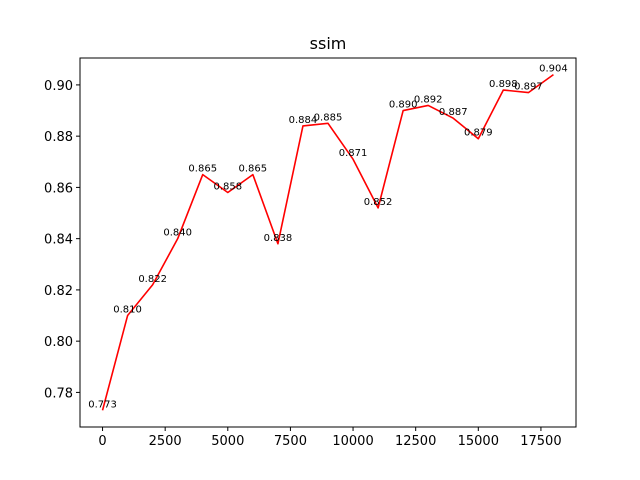 The height and width of the screenshot is (480, 640). I want to click on y-tick-label: 0.86, so click(58, 188).